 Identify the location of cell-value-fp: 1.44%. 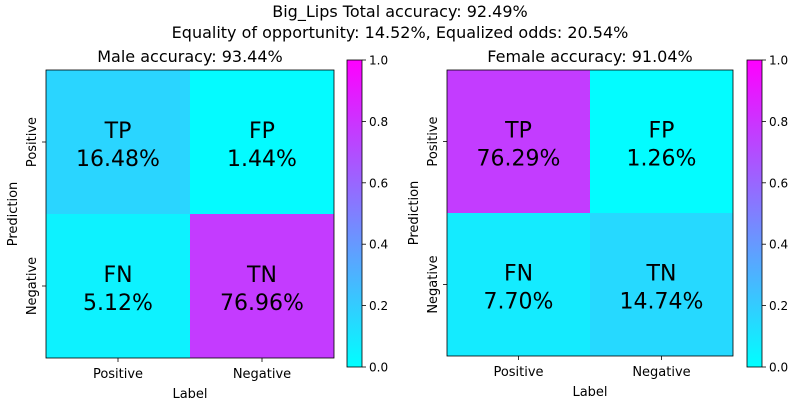
(262, 159).